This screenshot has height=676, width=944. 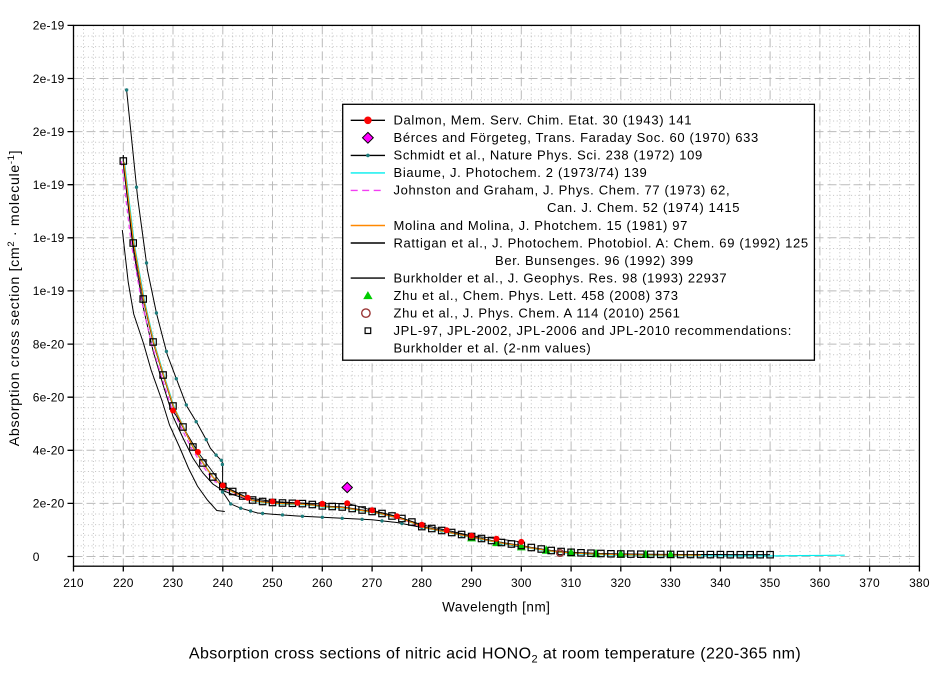 I want to click on svg-text: 290, so click(x=471, y=583).